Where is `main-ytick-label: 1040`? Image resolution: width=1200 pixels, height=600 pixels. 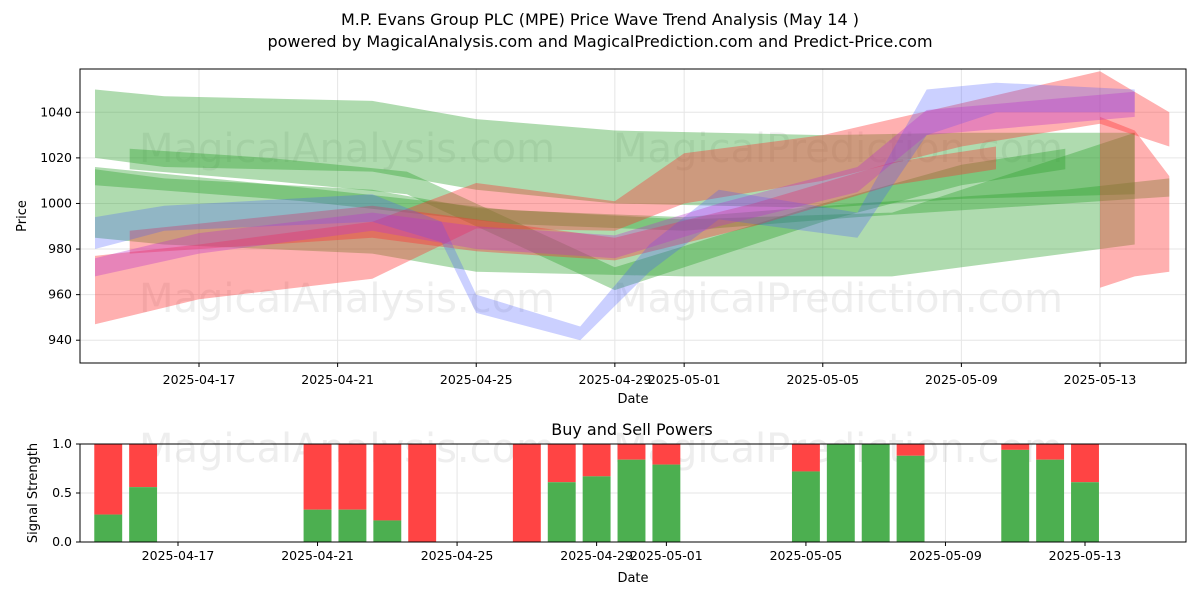
main-ytick-label: 1040 is located at coordinates (56, 111).